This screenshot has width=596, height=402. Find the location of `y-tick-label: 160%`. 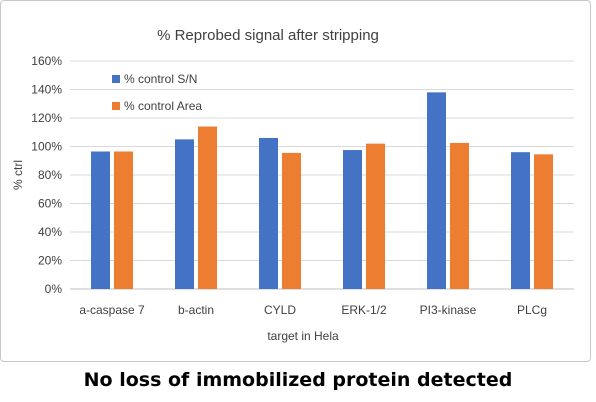

y-tick-label: 160% is located at coordinates (46, 61).